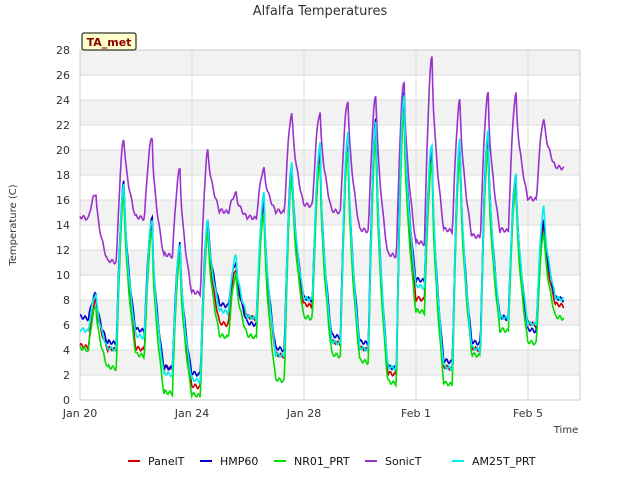  I want to click on x-tick-label: Jan 28, so click(303, 413).